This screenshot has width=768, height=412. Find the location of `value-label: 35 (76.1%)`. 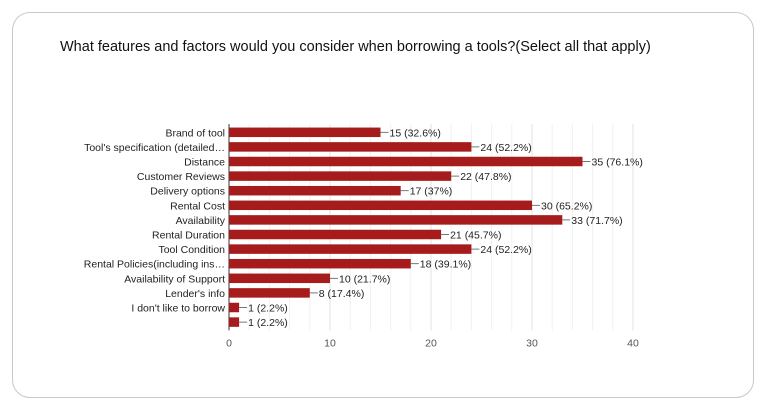

value-label: 35 (76.1%) is located at coordinates (617, 163).